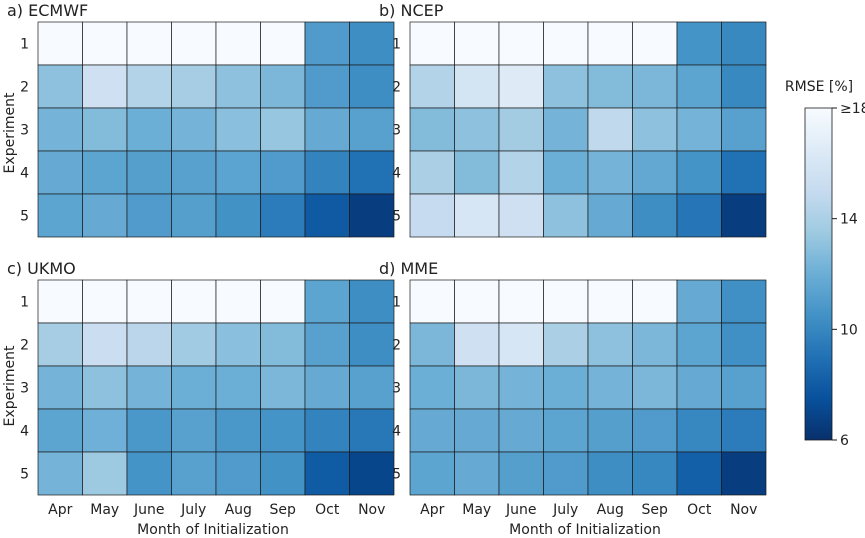 The height and width of the screenshot is (538, 865). I want to click on colorbar-tick-label: ≥18, so click(852, 109).